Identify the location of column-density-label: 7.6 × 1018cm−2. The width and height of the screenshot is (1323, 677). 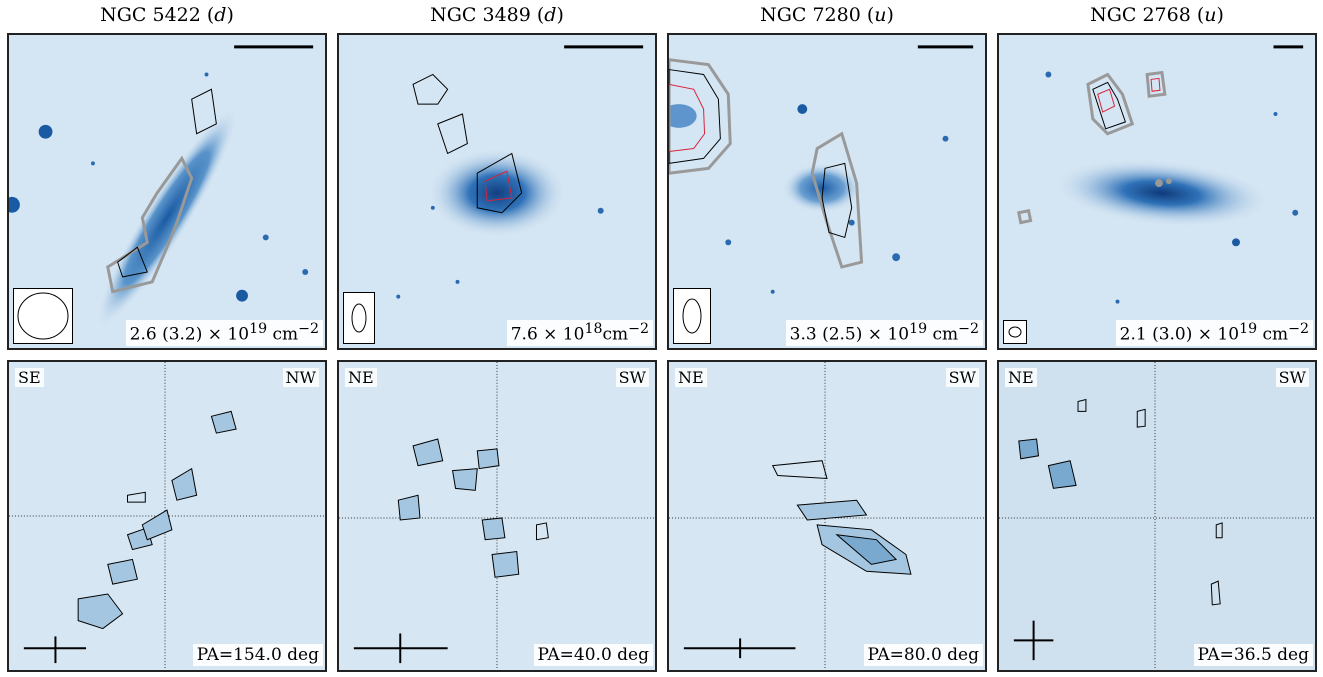
(579, 333).